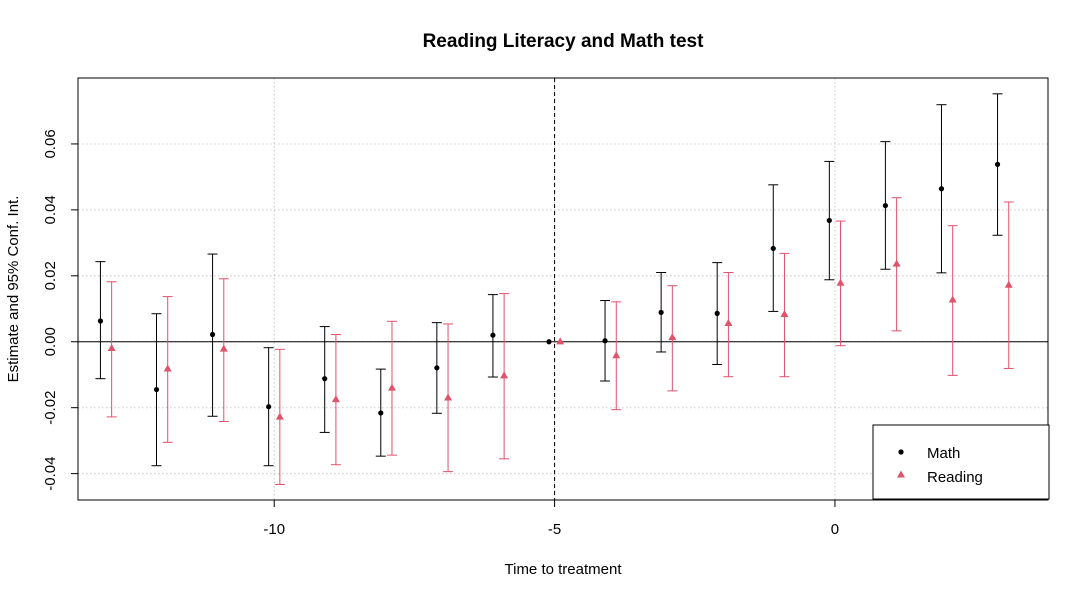 The height and width of the screenshot is (598, 1089). Describe the element at coordinates (901, 474) in the screenshot. I see `legend-reading-marker` at that location.